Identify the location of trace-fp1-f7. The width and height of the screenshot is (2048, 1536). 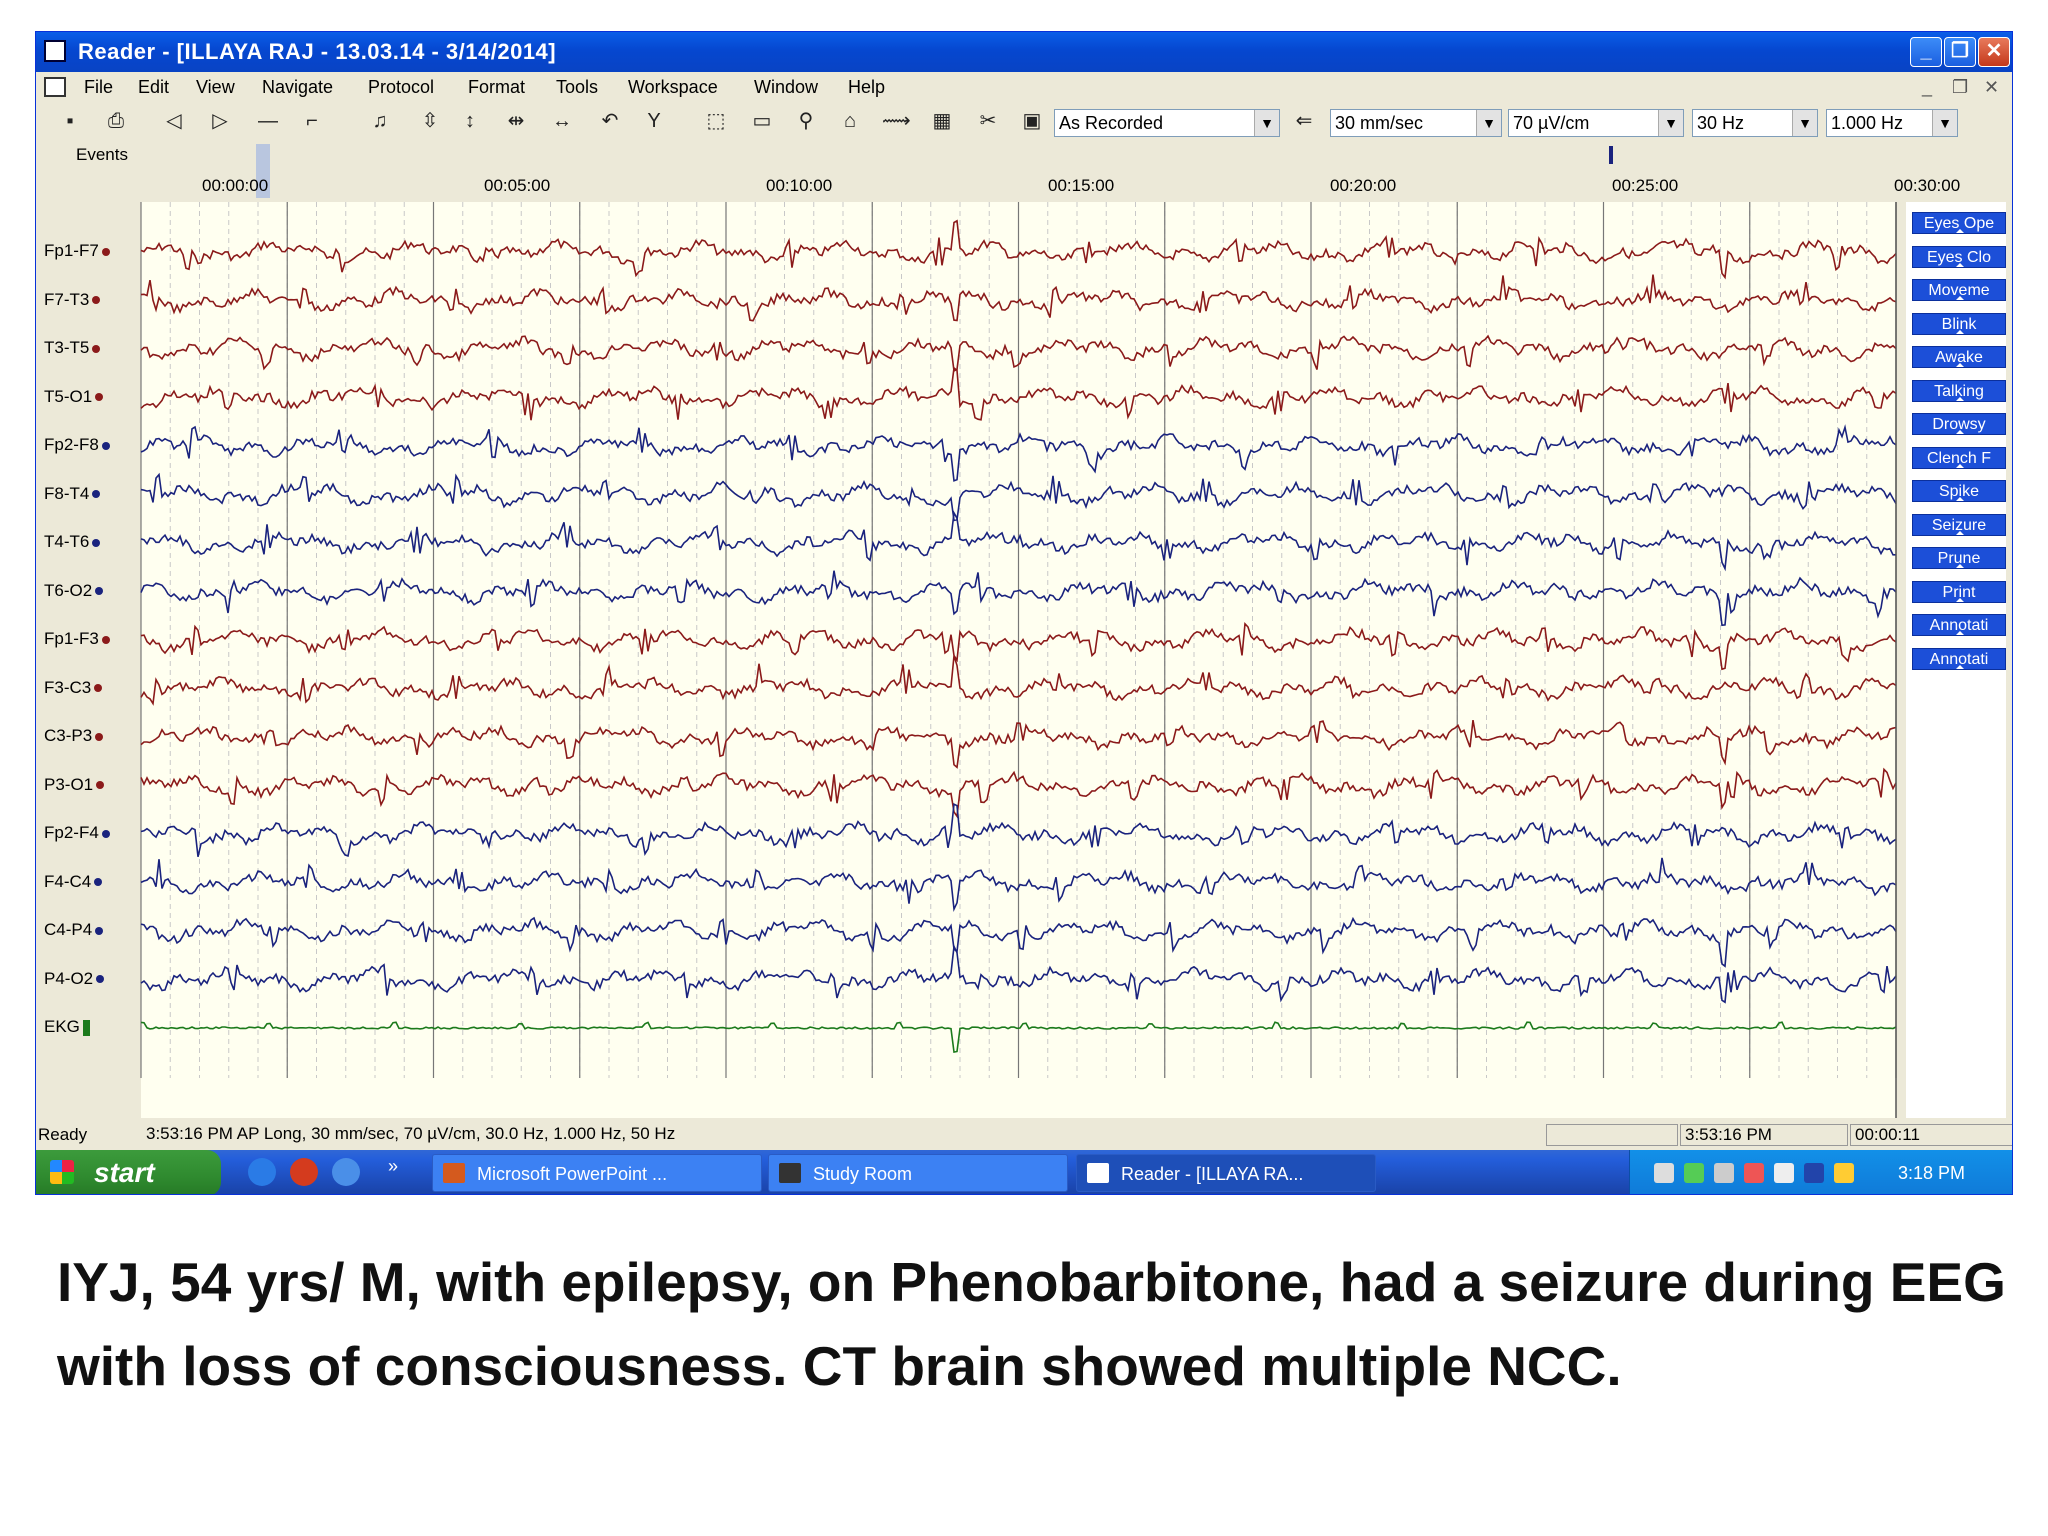
(1018, 249).